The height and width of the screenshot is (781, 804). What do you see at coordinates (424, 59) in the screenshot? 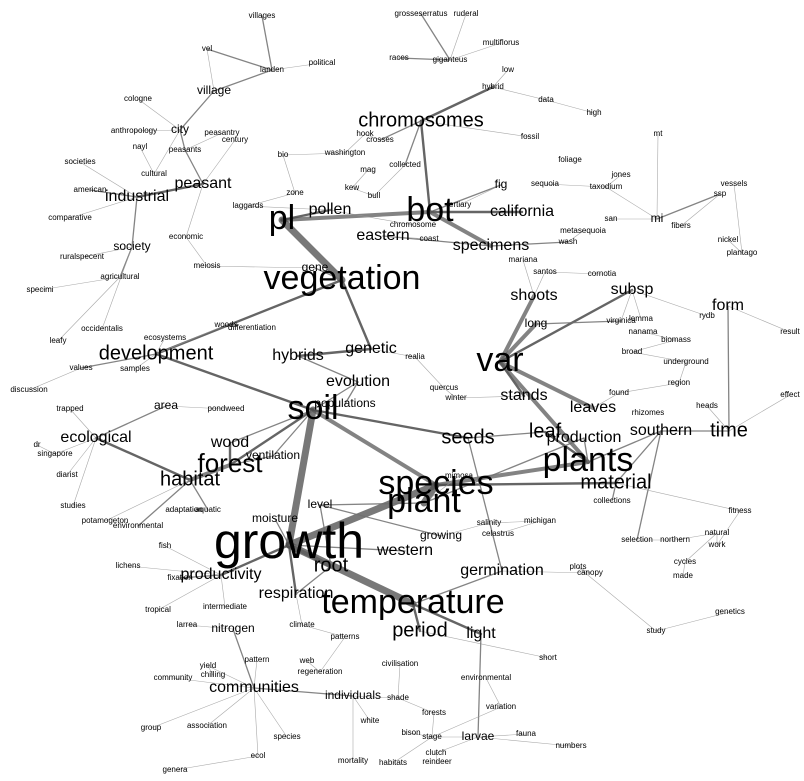
I see `edge-races-giganteus` at bounding box center [424, 59].